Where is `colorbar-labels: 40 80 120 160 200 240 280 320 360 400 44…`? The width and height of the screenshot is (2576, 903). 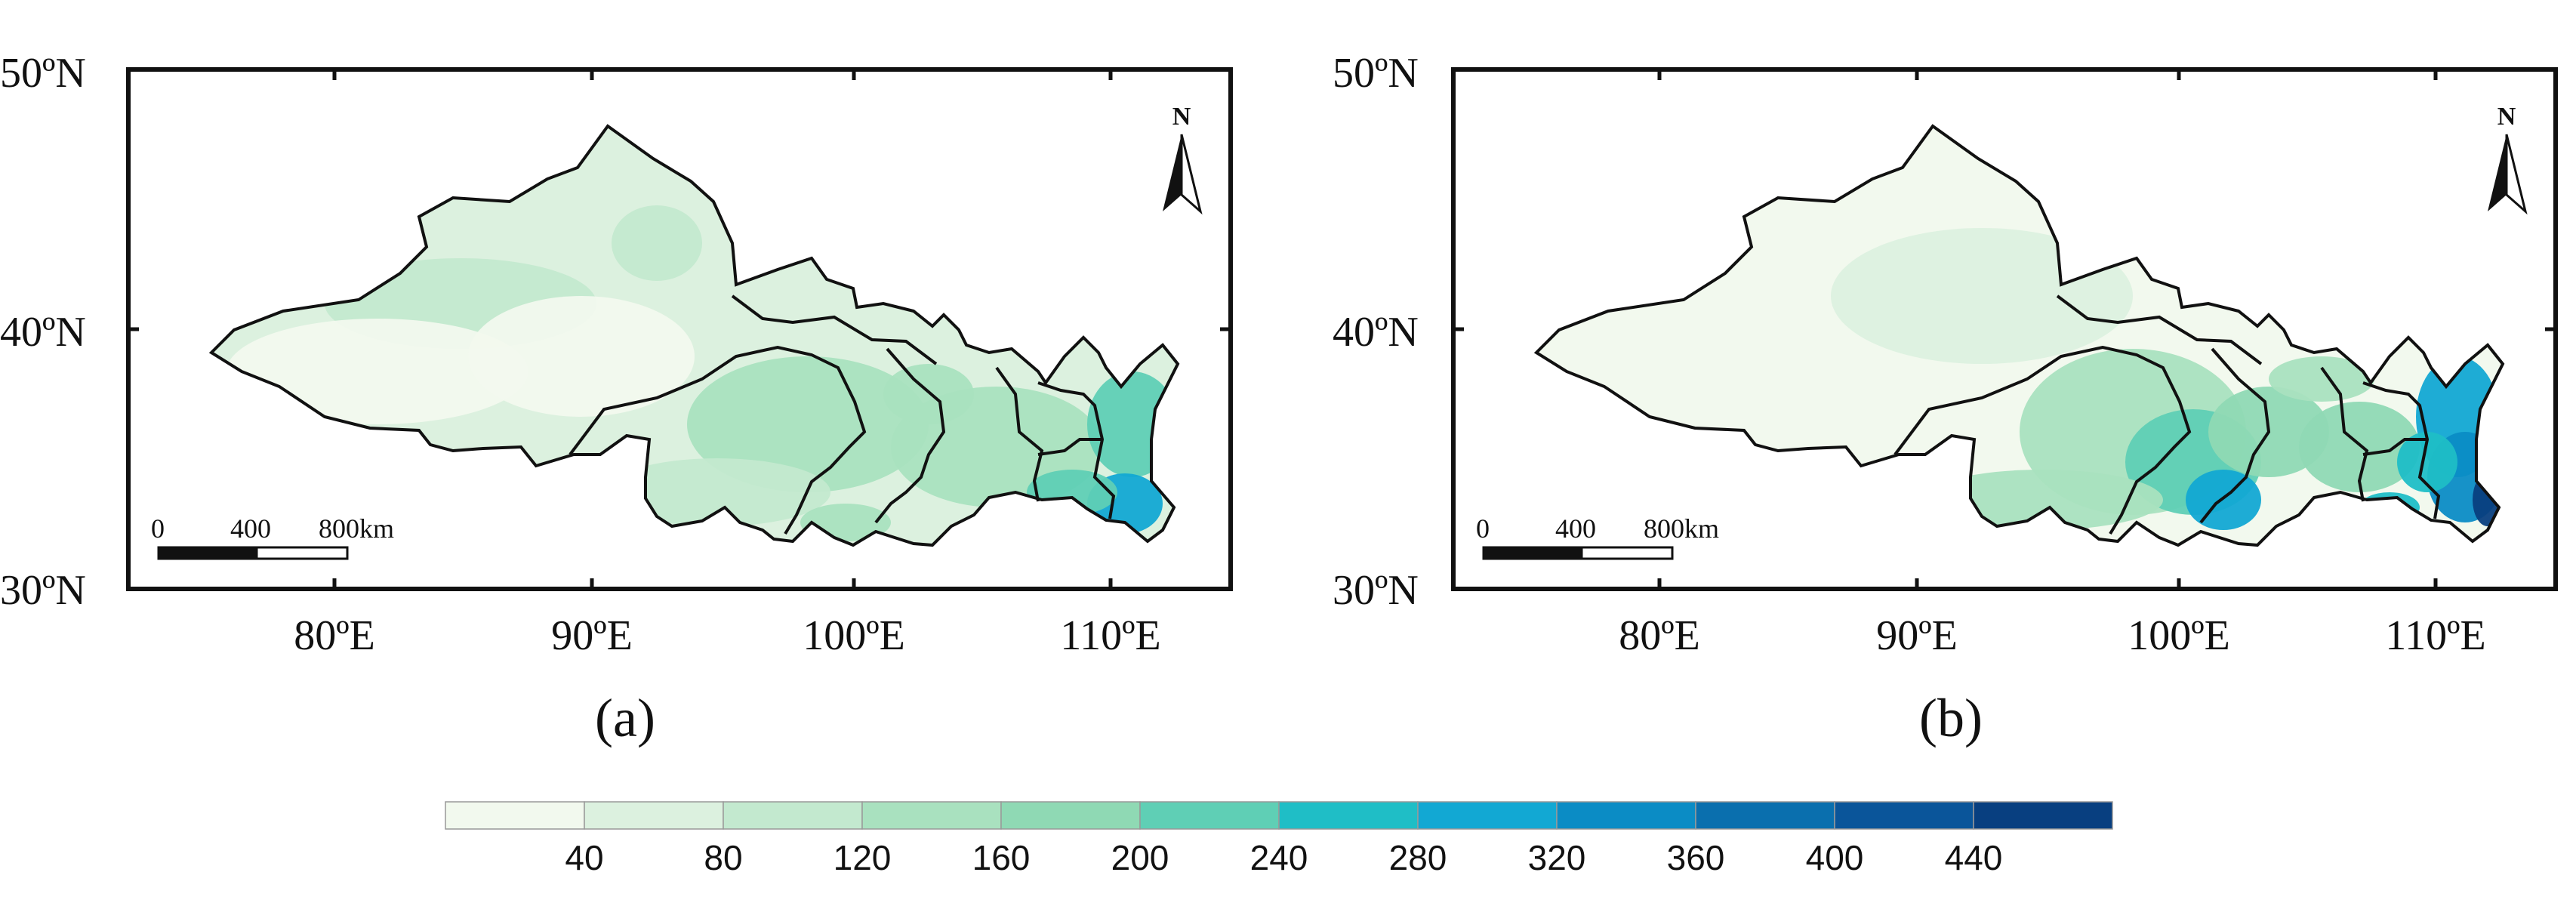 colorbar-labels: 40 80 120 160 200 240 280 320 360 400 44… is located at coordinates (1283, 857).